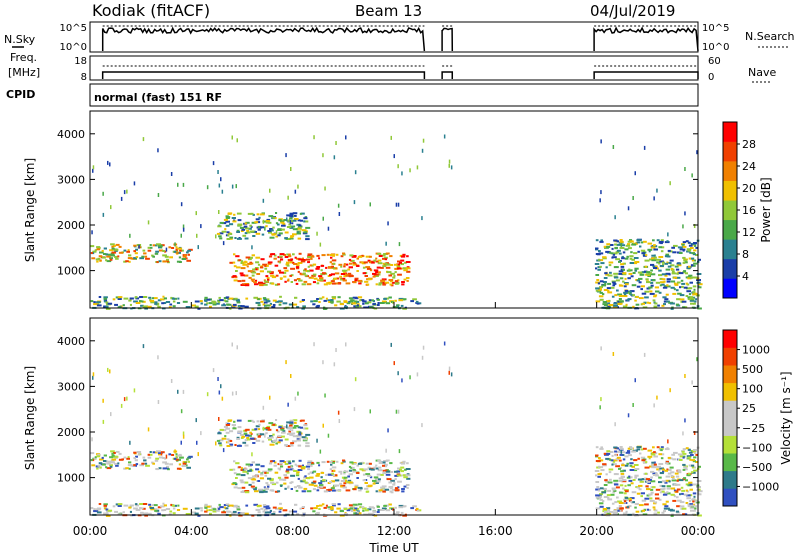 This screenshot has height=554, width=800. Describe the element at coordinates (730, 391) in the screenshot. I see `colorbar-swatch` at that location.